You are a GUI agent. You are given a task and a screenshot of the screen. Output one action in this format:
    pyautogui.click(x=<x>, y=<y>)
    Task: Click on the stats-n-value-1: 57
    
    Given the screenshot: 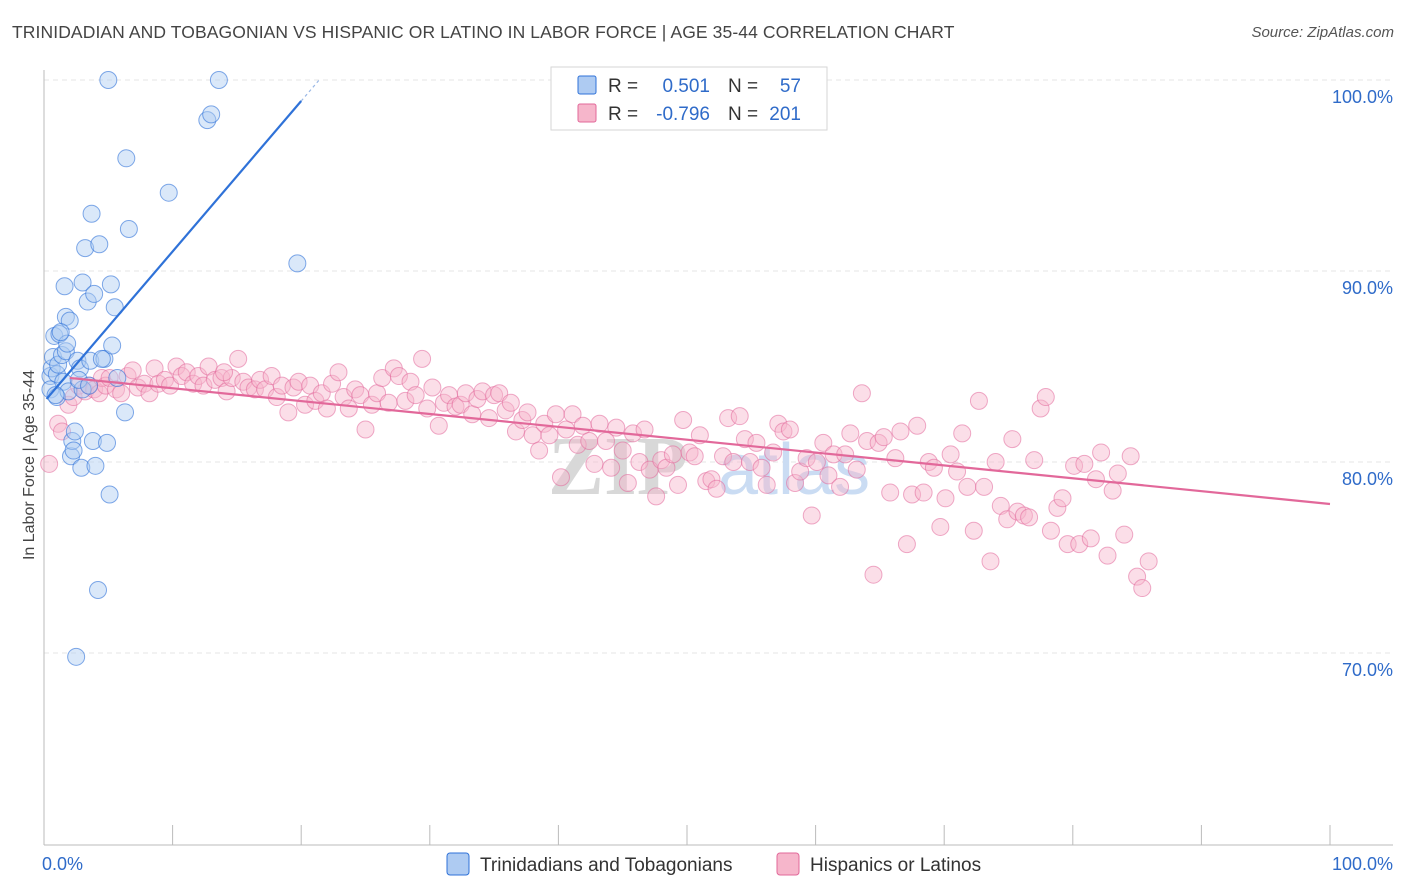 What is the action you would take?
    pyautogui.click(x=790, y=86)
    